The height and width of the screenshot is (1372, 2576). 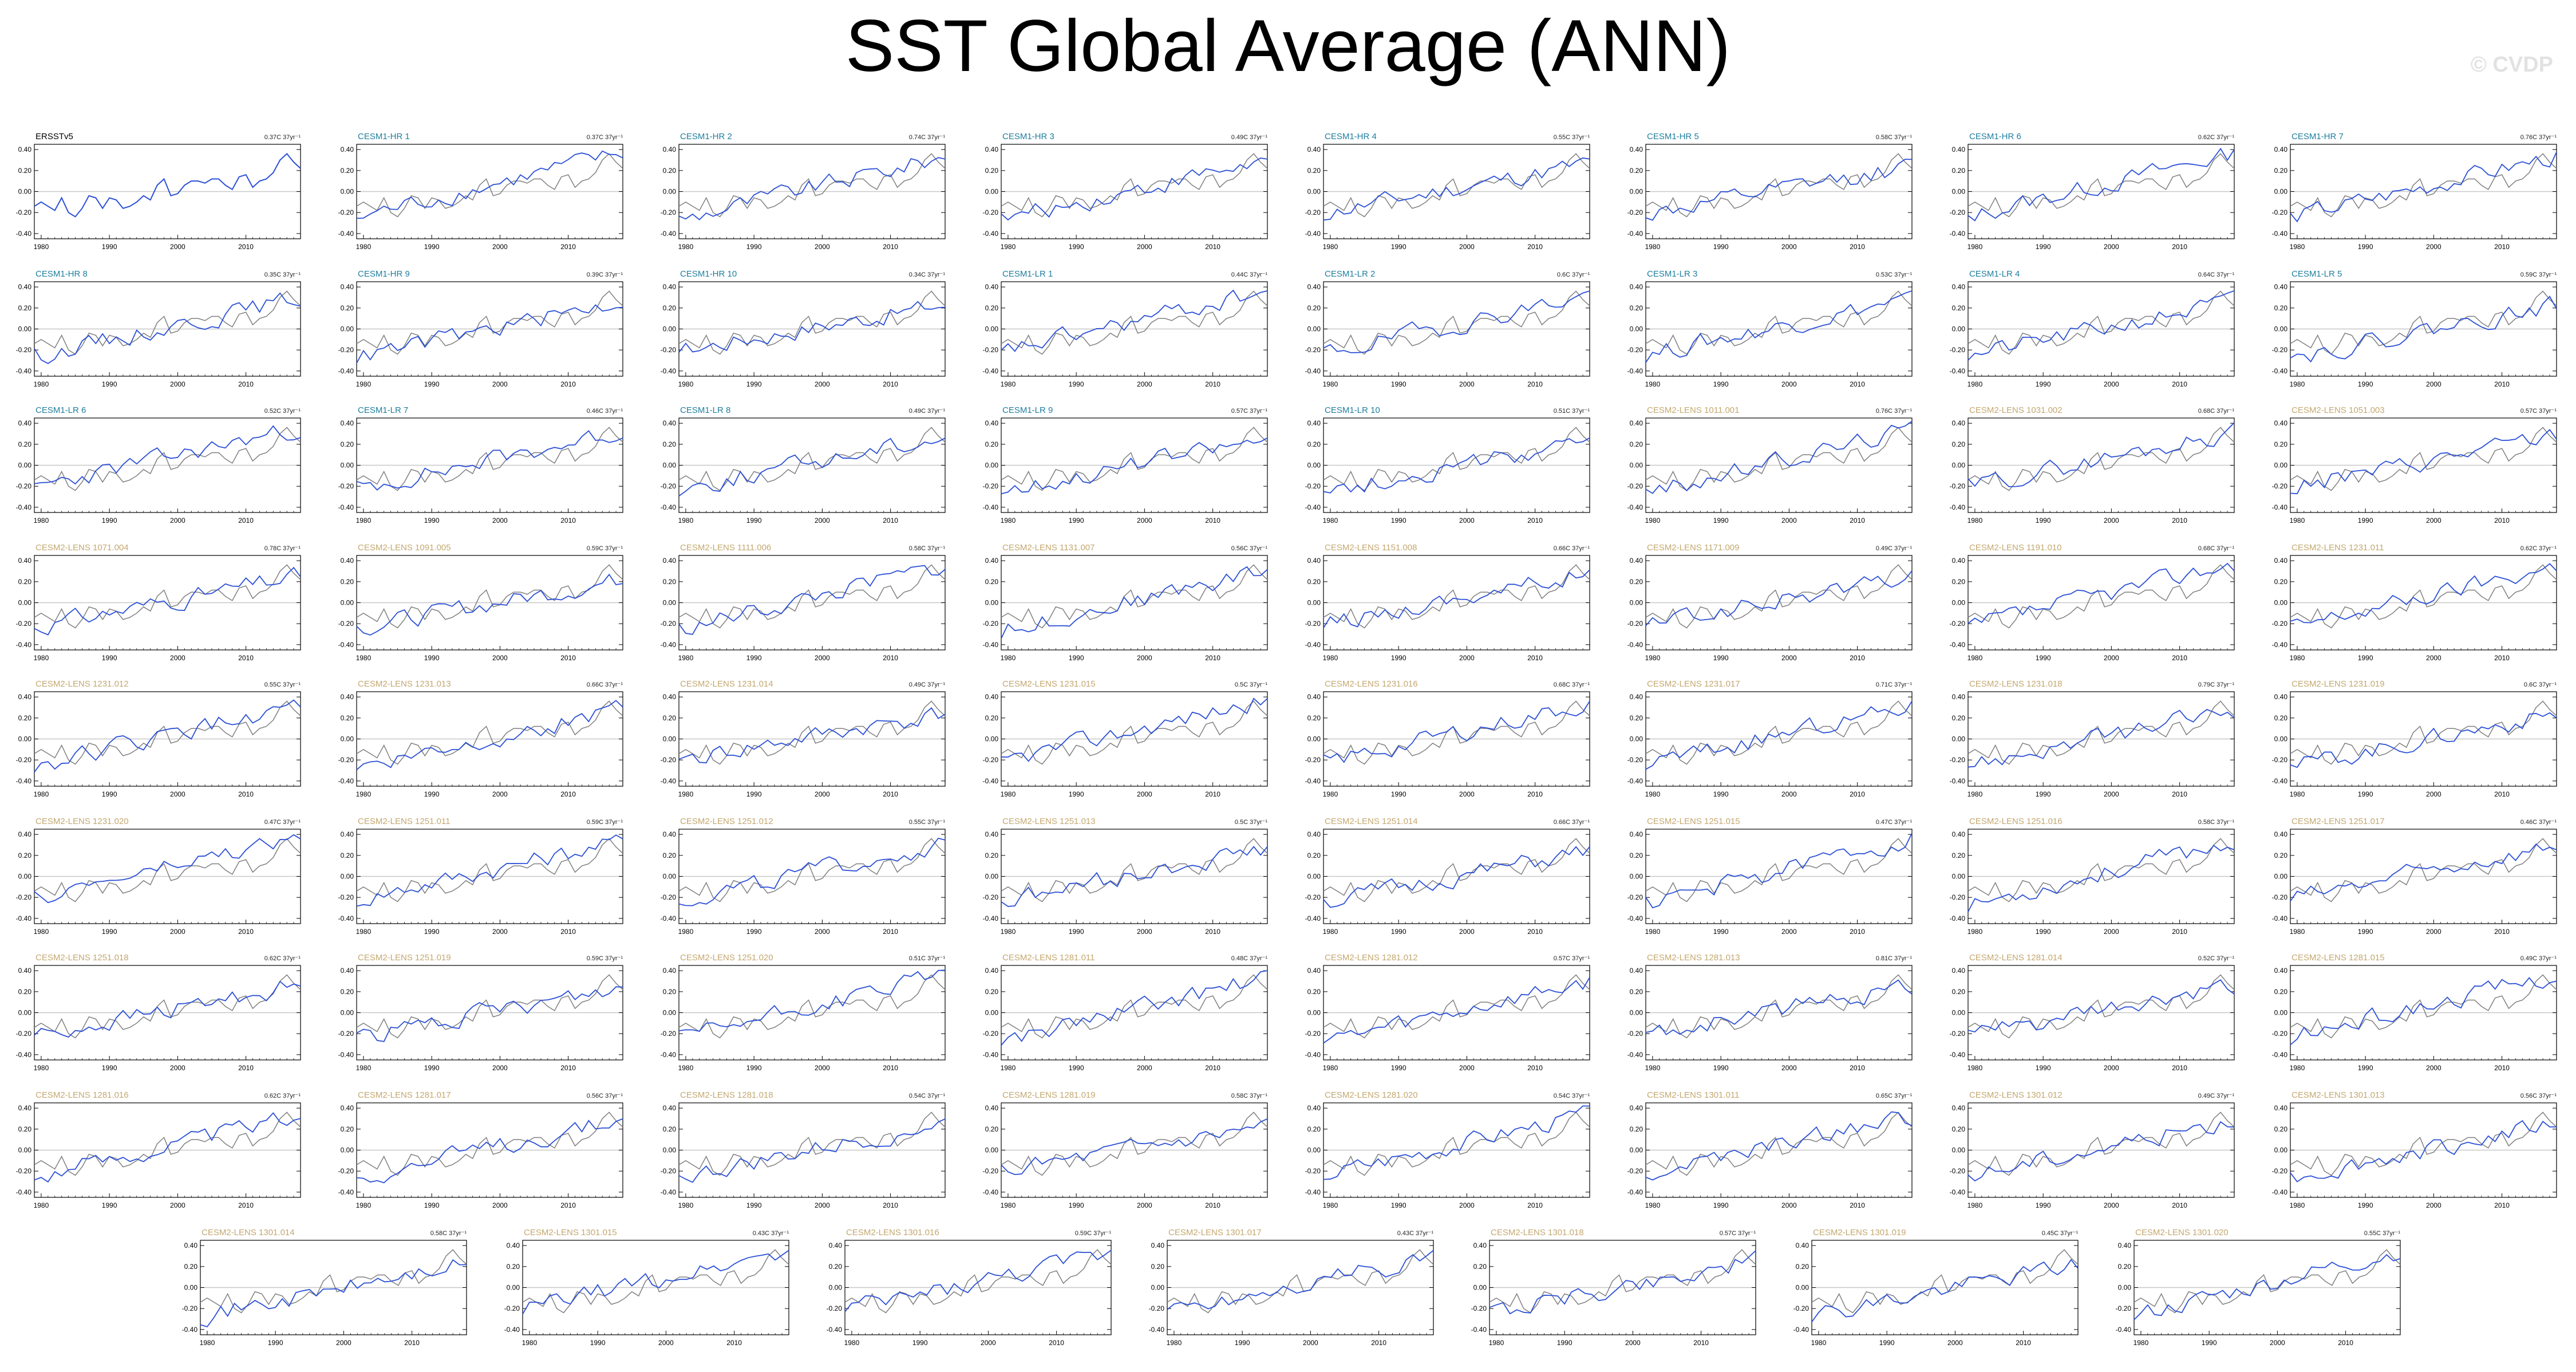 I want to click on figure-title: SST Global Average (ANN), so click(x=1288, y=46).